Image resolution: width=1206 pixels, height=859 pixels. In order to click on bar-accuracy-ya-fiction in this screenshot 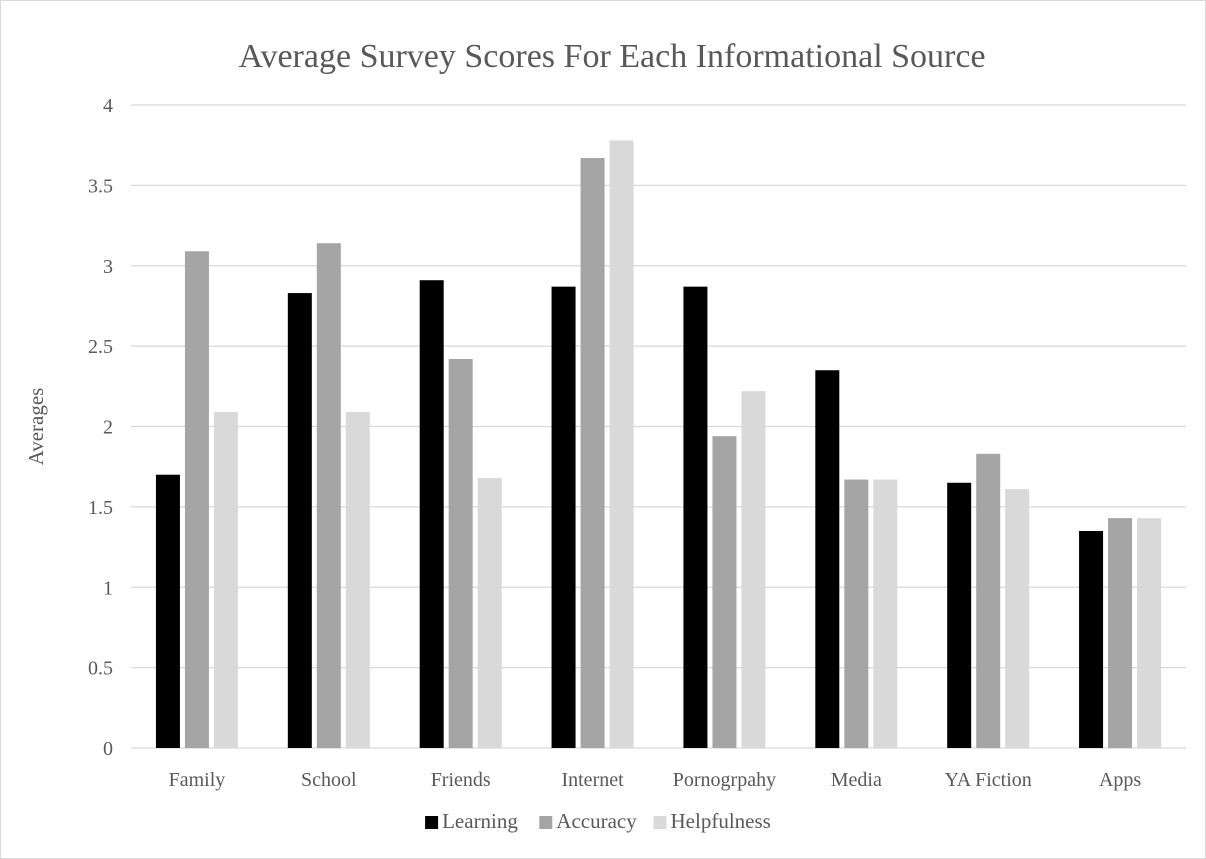, I will do `click(988, 600)`.